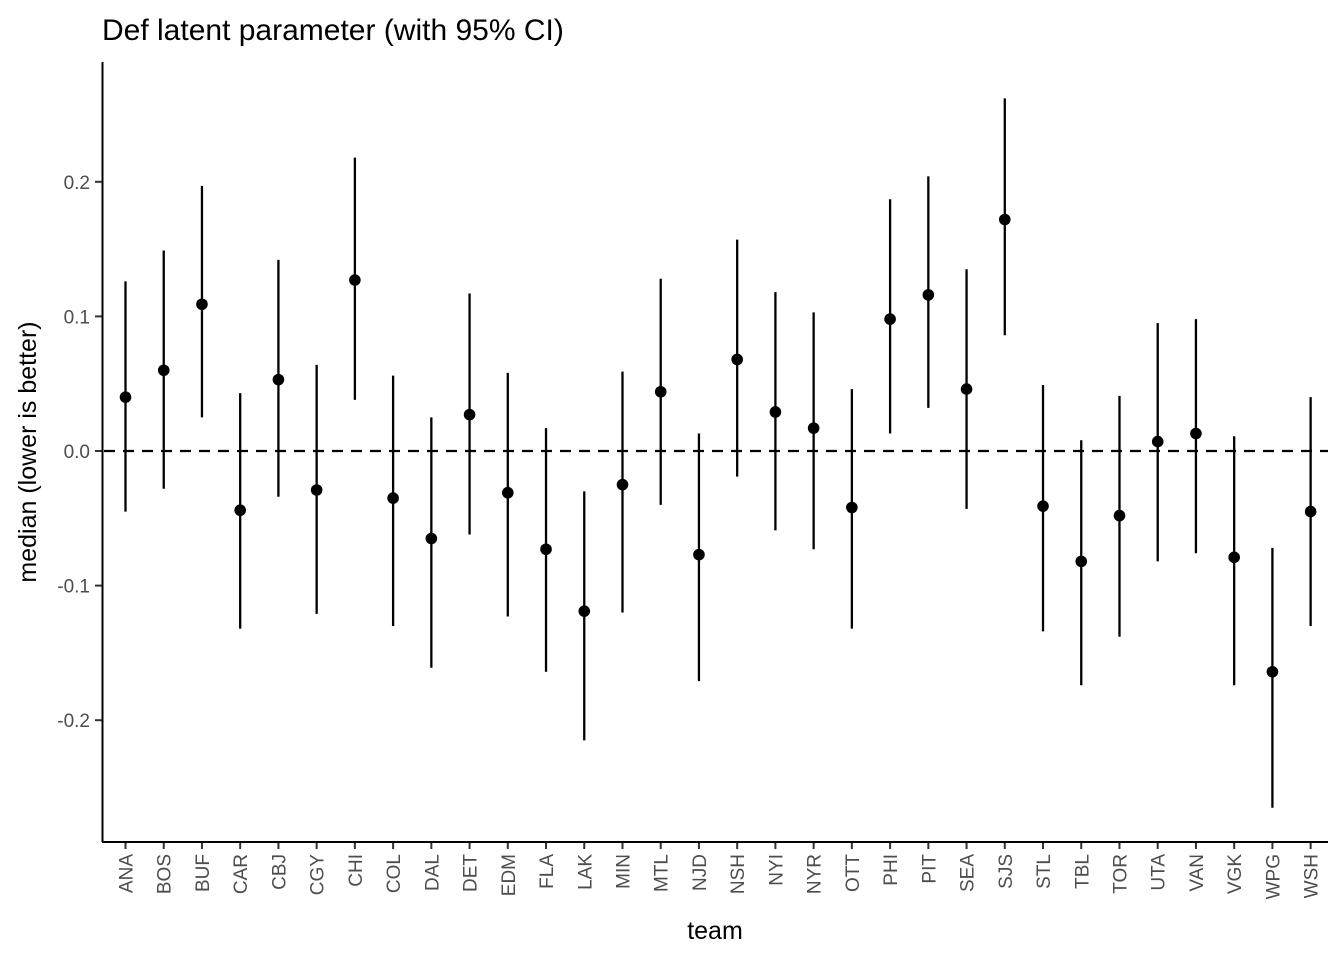 Image resolution: width=1344 pixels, height=960 pixels. I want to click on x-tick-label: CGY, so click(318, 875).